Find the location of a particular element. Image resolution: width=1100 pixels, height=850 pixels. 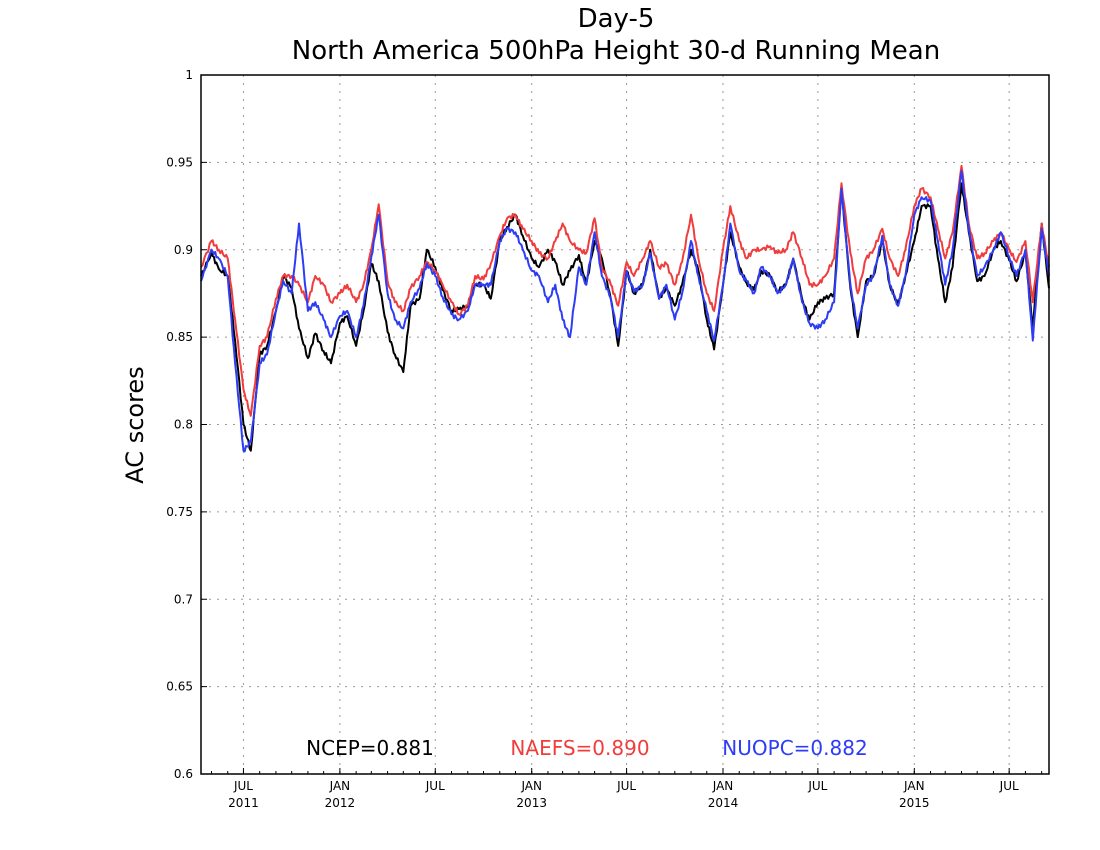

y-tick-label: 0.8 is located at coordinates (183, 425).